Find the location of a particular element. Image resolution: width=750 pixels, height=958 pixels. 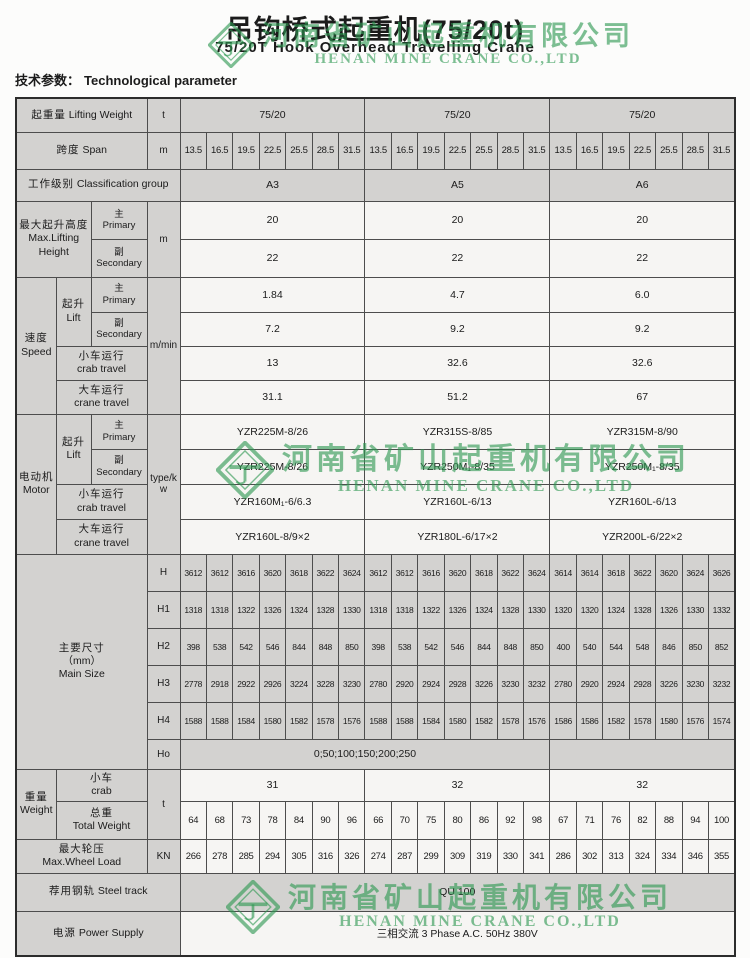

value-cell: 100 is located at coordinates (721, 820).